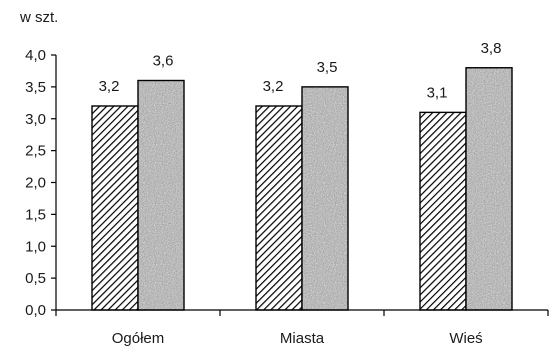  What do you see at coordinates (38, 17) in the screenshot?
I see `unit-label: w szt.` at bounding box center [38, 17].